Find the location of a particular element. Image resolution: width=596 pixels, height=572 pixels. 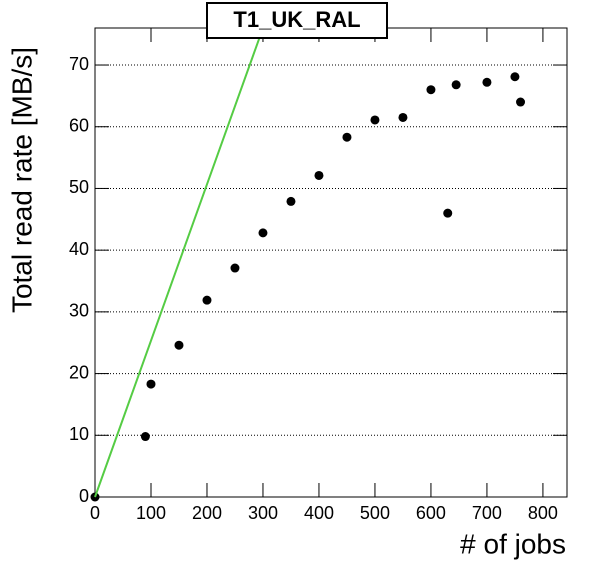

title-box is located at coordinates (297, 20).